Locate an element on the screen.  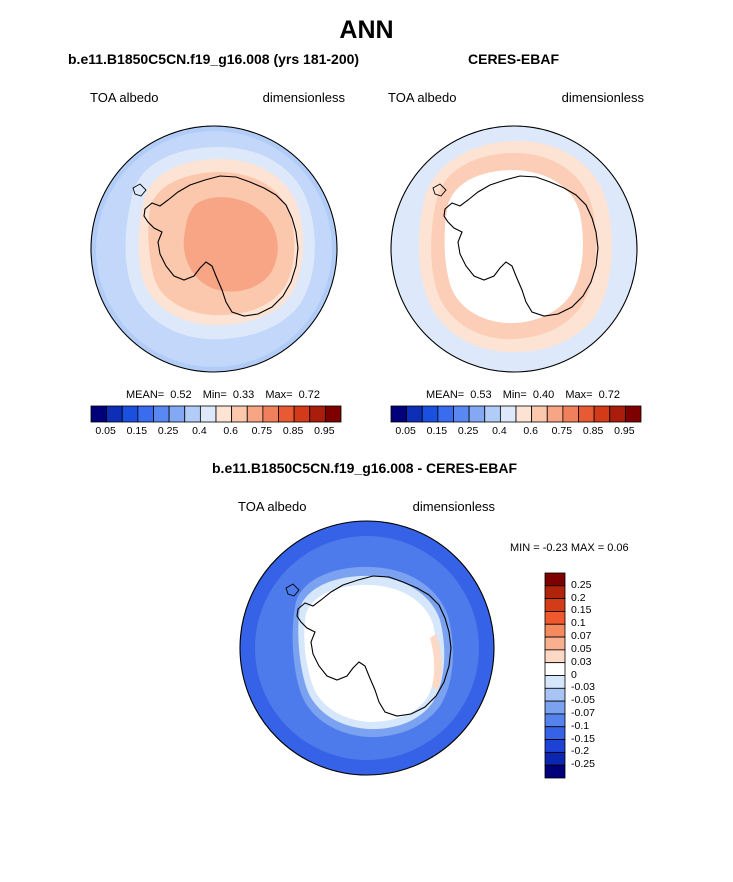
diff-units-label: dimensionless is located at coordinates (453, 506).